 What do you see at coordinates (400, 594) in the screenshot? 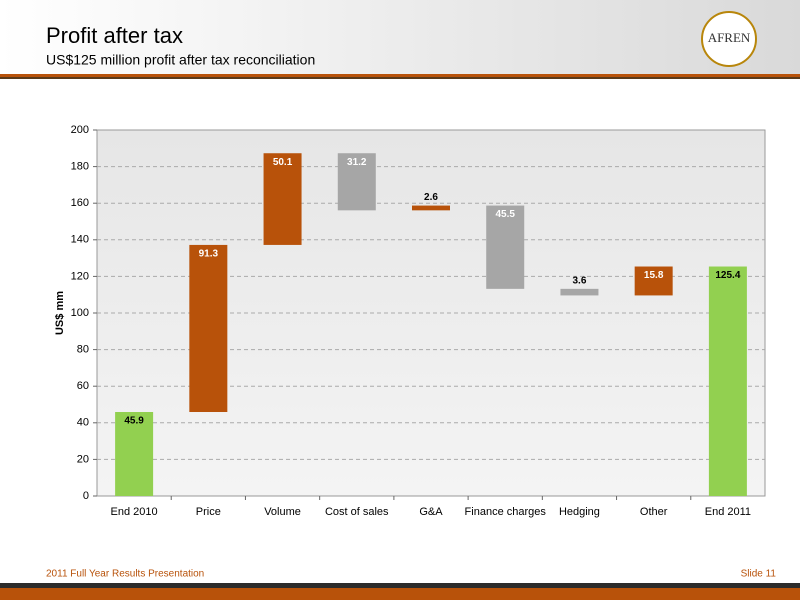
I see `footer-band` at bounding box center [400, 594].